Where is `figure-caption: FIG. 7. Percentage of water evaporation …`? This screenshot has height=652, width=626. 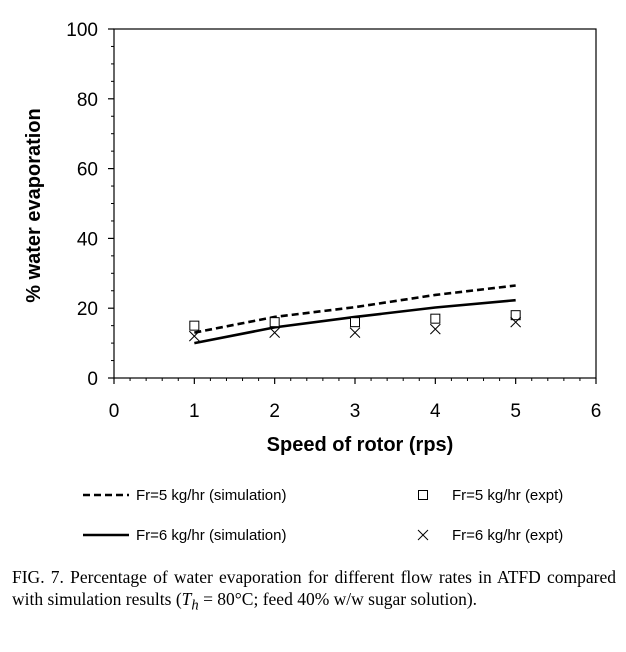 figure-caption: FIG. 7. Percentage of water evaporation … is located at coordinates (314, 591).